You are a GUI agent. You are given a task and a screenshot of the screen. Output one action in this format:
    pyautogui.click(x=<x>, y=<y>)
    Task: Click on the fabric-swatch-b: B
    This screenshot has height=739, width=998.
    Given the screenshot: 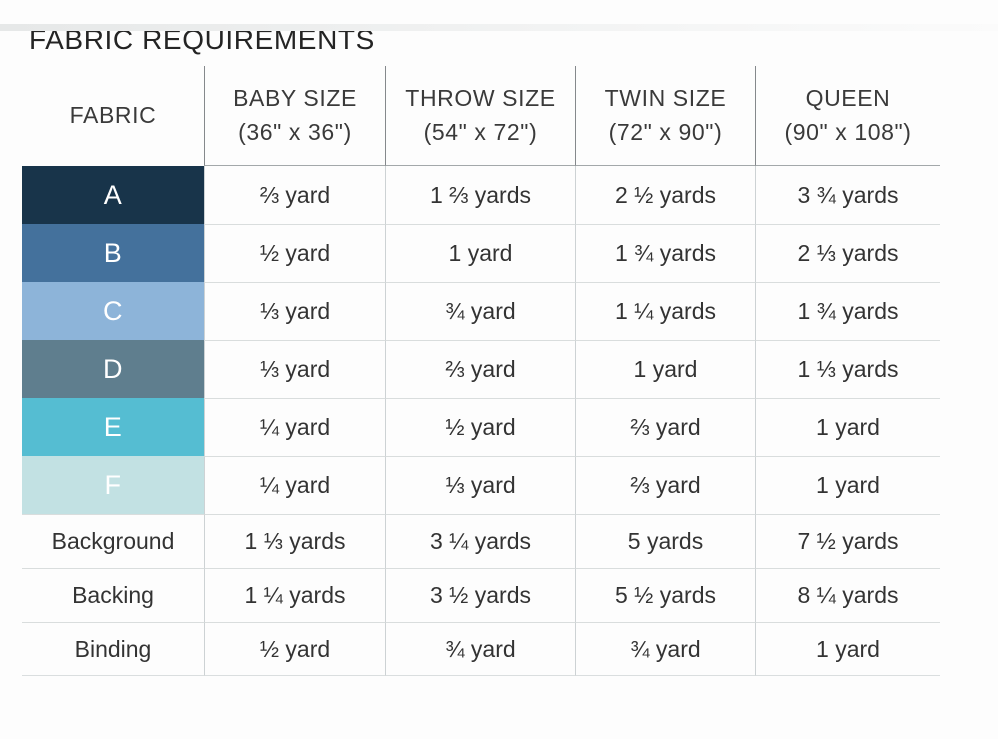 What is the action you would take?
    pyautogui.click(x=113, y=253)
    